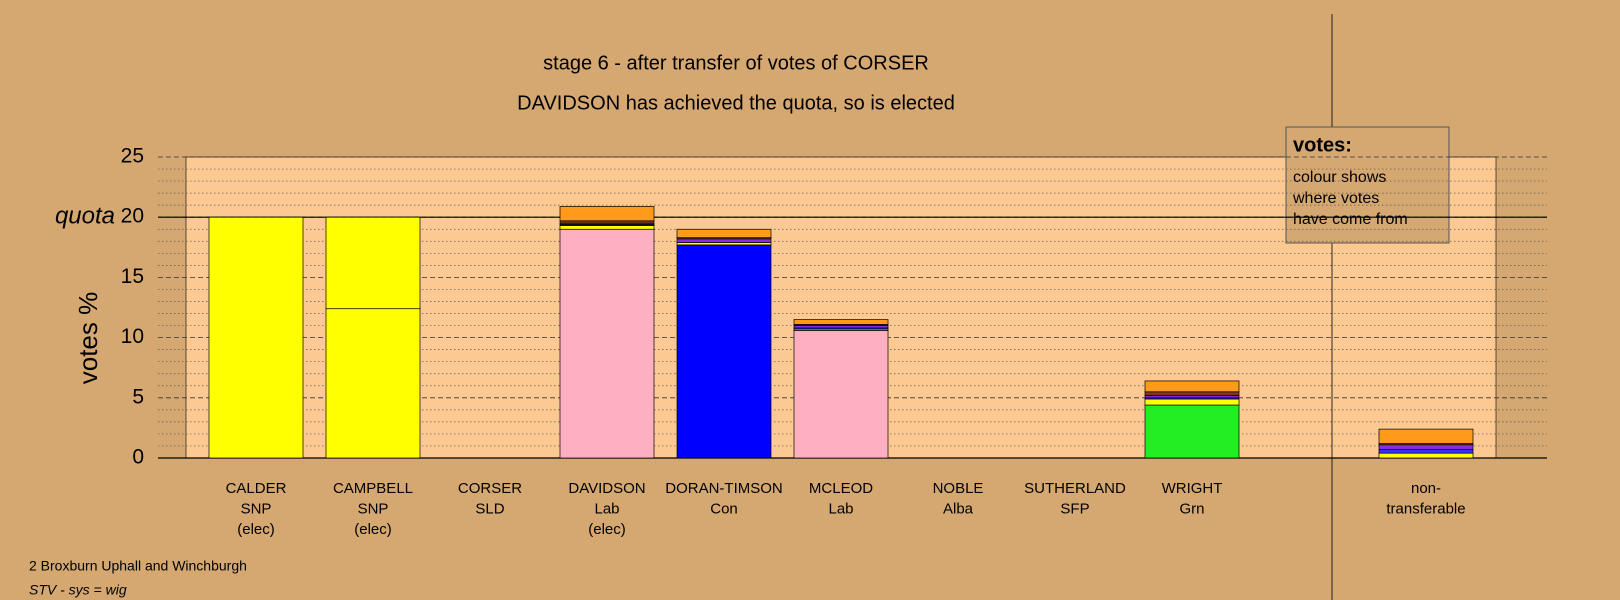 Image resolution: width=1620 pixels, height=600 pixels. Describe the element at coordinates (1335, 198) in the screenshot. I see `legend-text: where votes` at that location.